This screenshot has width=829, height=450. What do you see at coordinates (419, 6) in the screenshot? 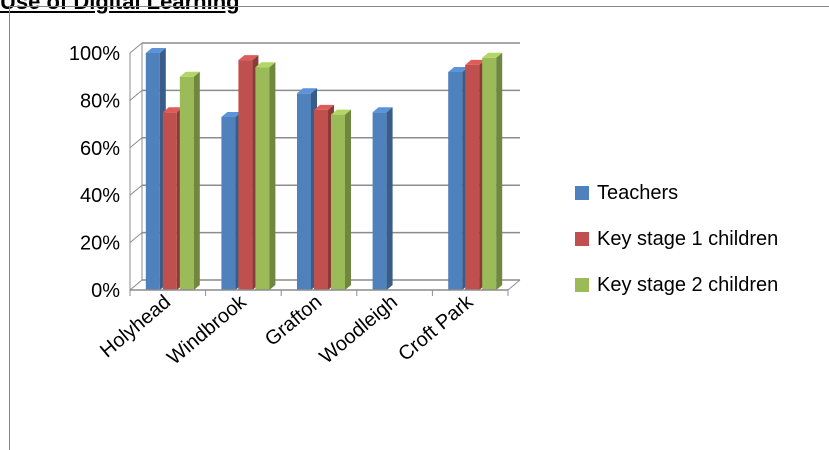
I see `chart-frame-top-border` at bounding box center [419, 6].